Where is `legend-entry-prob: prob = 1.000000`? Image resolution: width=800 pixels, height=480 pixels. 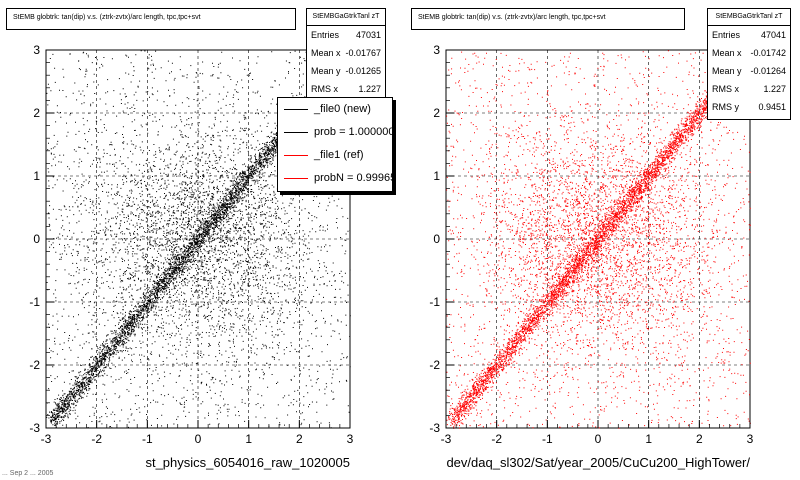
legend-entry-prob: prob = 1.000000 is located at coordinates (336, 132).